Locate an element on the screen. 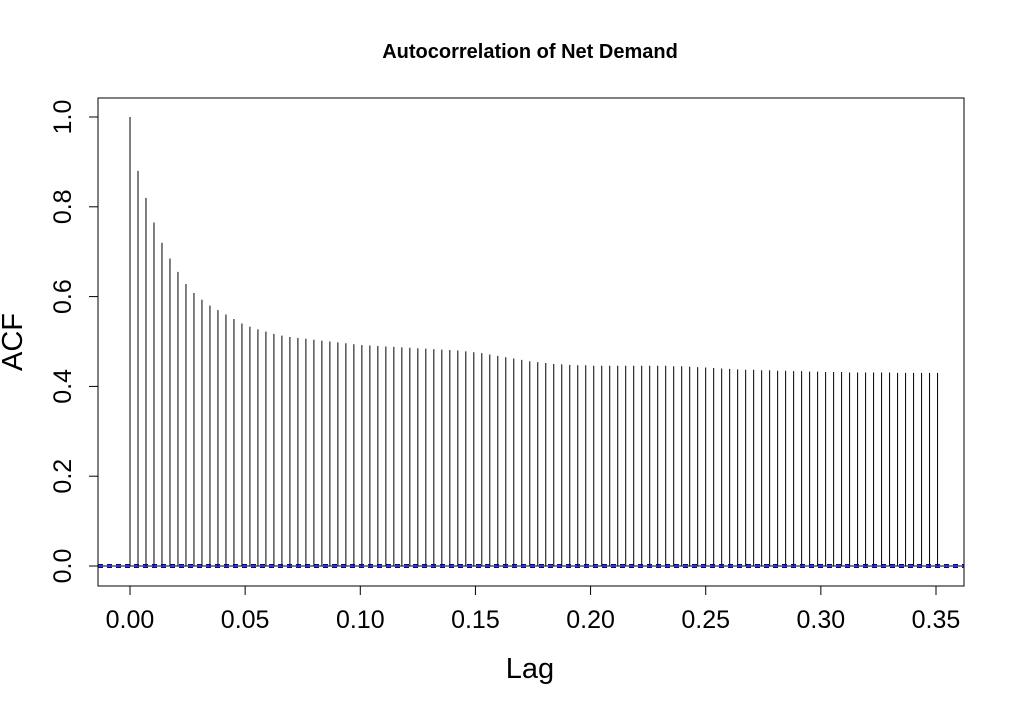 This screenshot has height=708, width=1015. reference-lines is located at coordinates (531, 566).